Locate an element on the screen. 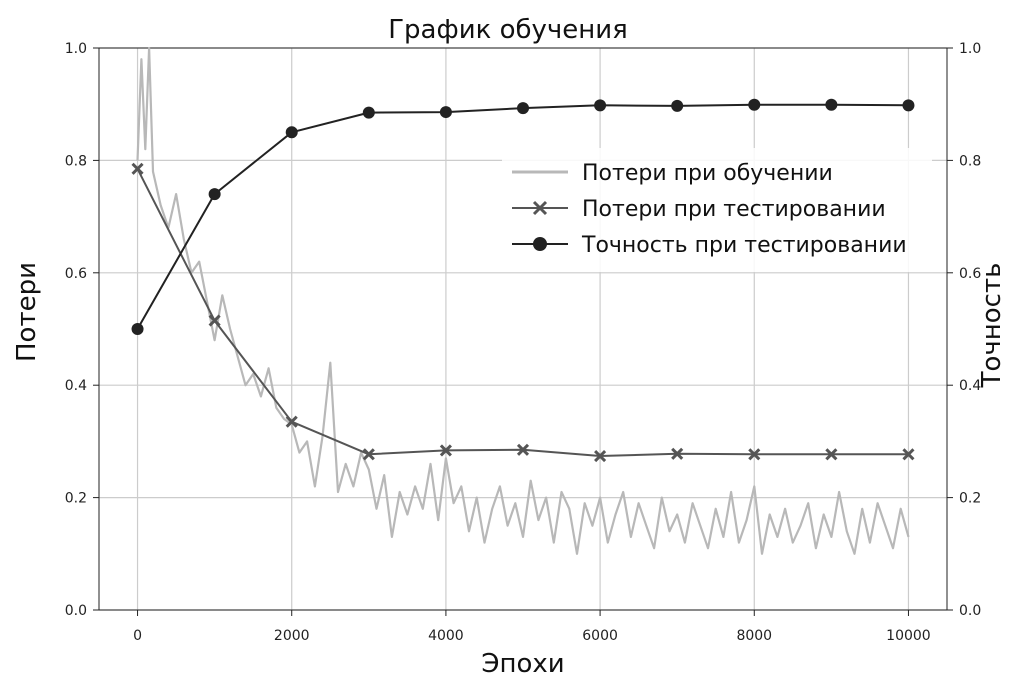  y-tick-label-right: 0.0 is located at coordinates (970, 611).